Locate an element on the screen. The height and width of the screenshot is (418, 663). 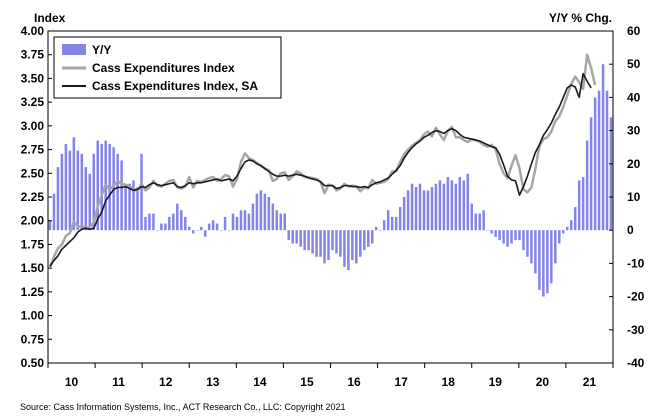
left-tick-label: 0.50 is located at coordinates (33, 363).